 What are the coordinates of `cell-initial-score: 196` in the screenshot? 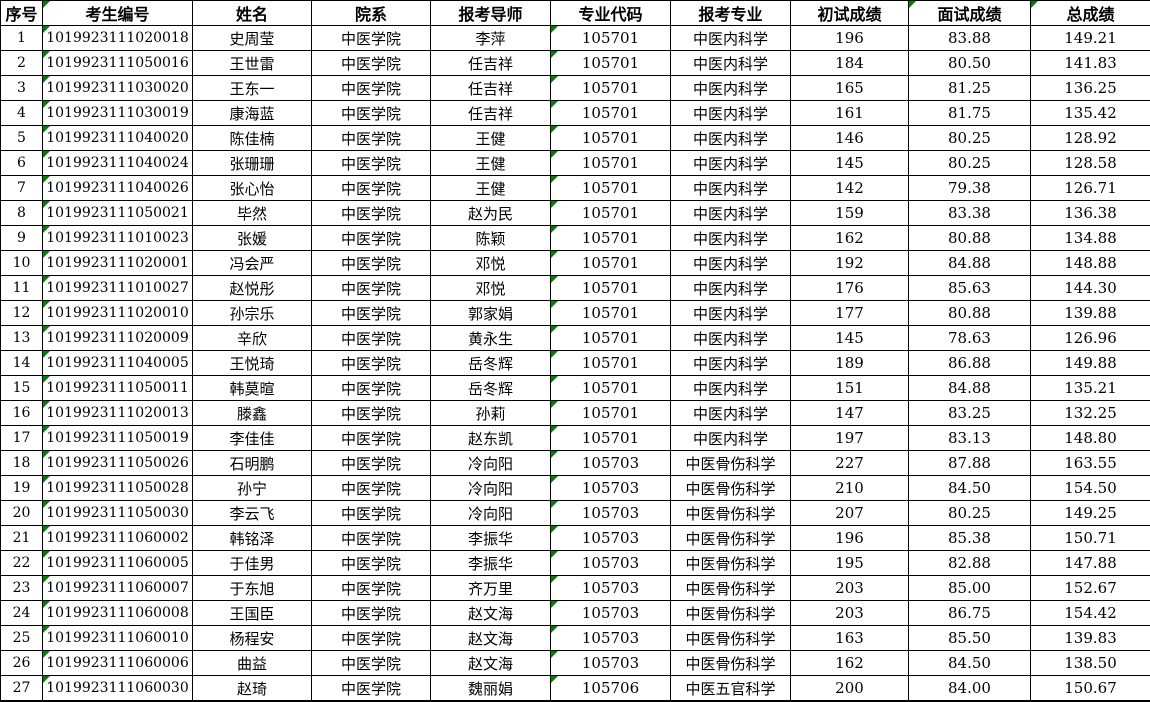 It's located at (850, 38).